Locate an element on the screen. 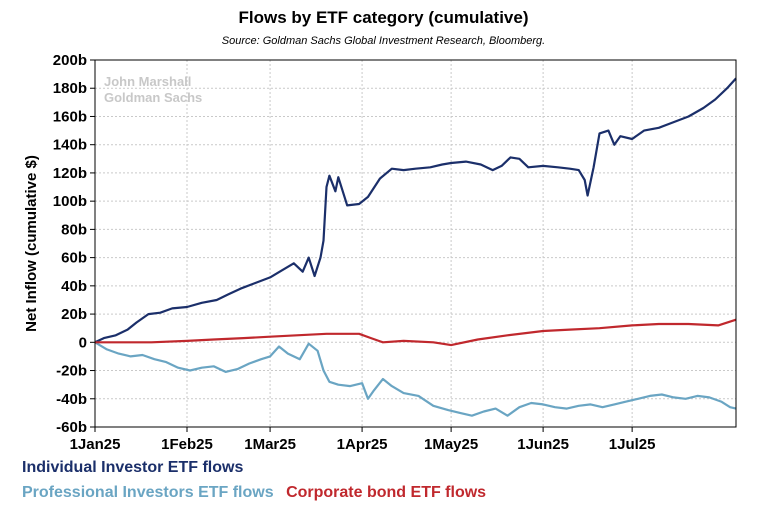 This screenshot has height=516, width=767. y-tick-label: -40b is located at coordinates (71, 399).